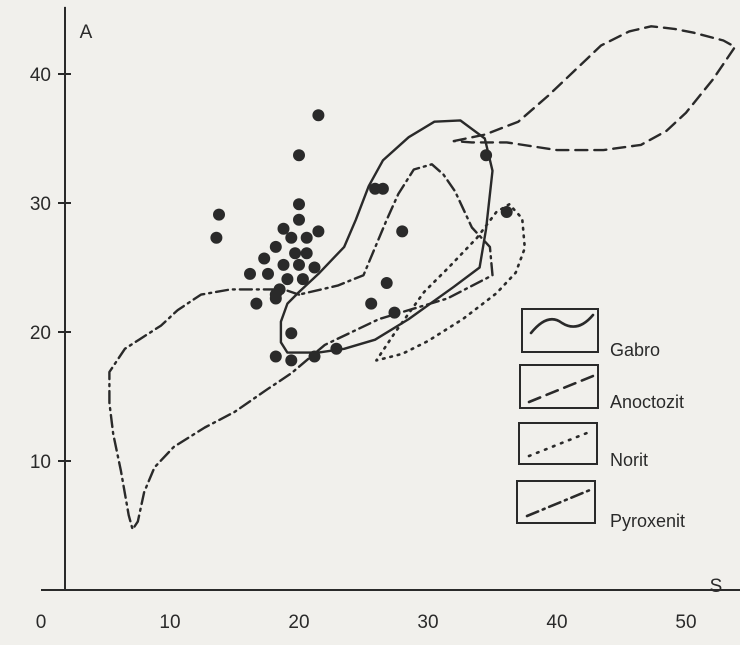 The width and height of the screenshot is (740, 645). What do you see at coordinates (600, 505) in the screenshot?
I see `legend-item-pyroxenit: Pyroxenit` at bounding box center [600, 505].